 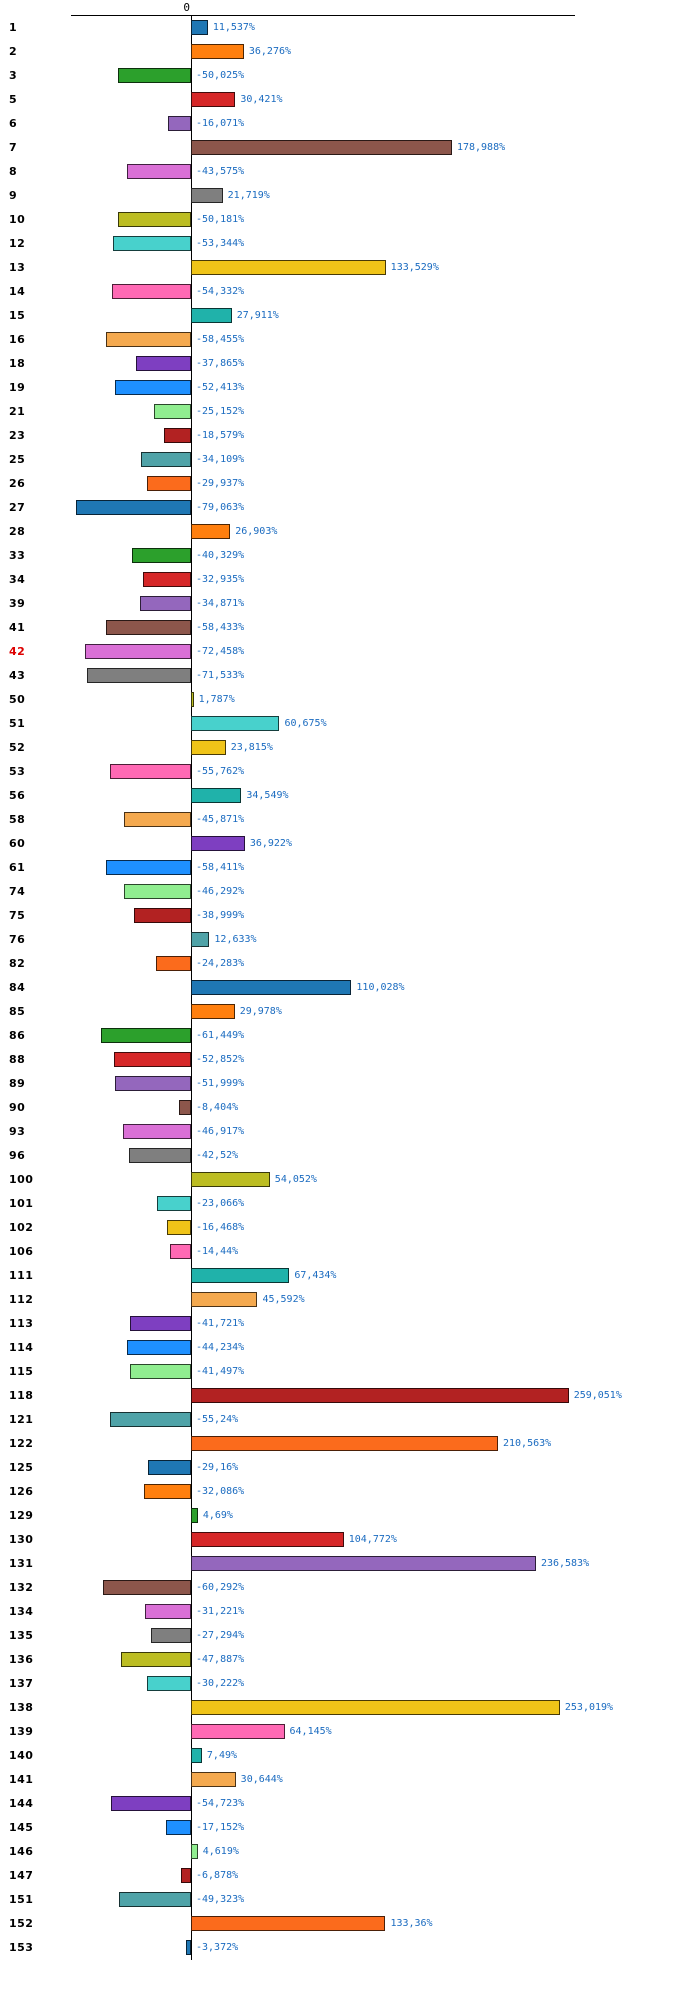 I want to click on row-label: 3, so click(x=13, y=75).